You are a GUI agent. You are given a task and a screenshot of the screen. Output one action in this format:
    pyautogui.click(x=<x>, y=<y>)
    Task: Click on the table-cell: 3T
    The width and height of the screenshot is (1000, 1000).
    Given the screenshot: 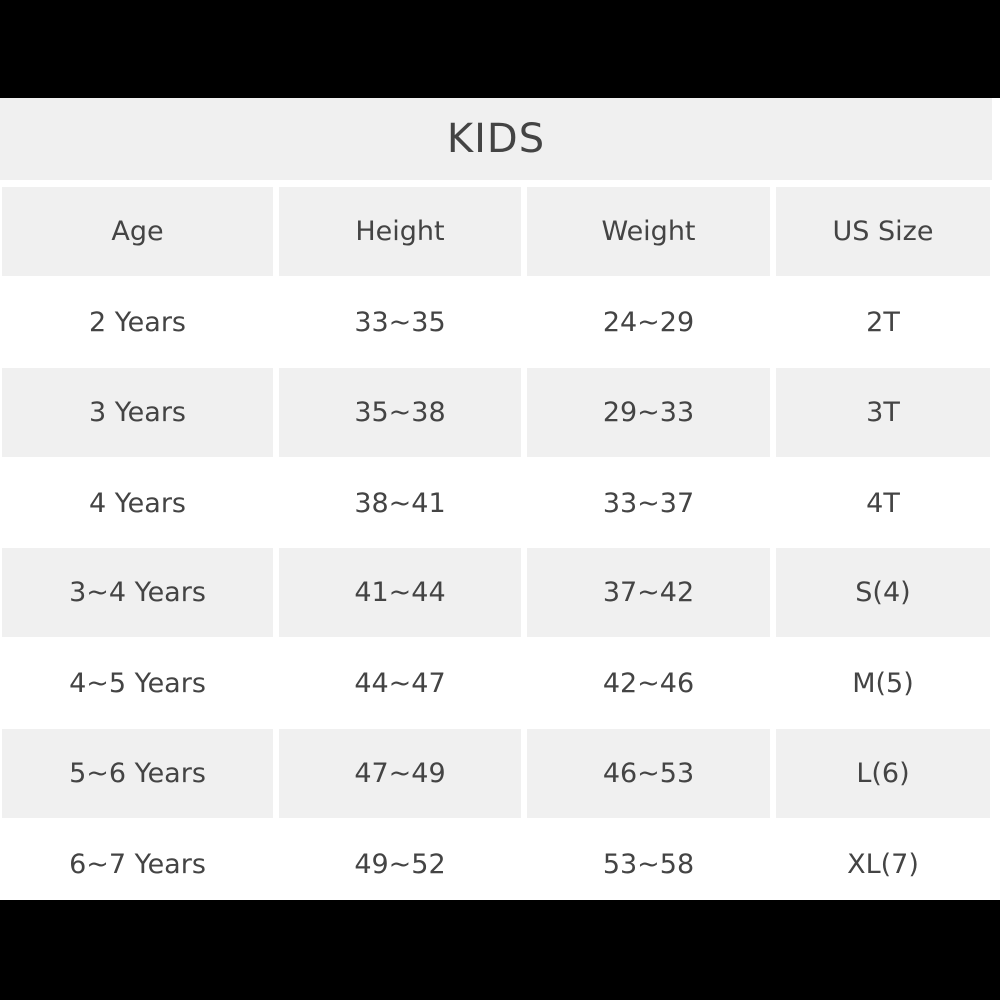 What is the action you would take?
    pyautogui.click(x=883, y=412)
    